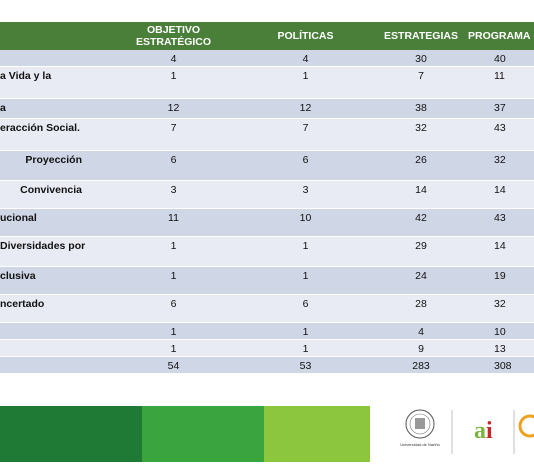 Image resolution: width=534 pixels, height=467 pixels. Describe the element at coordinates (305, 128) in the screenshot. I see `cell-politicas-text: 7` at that location.